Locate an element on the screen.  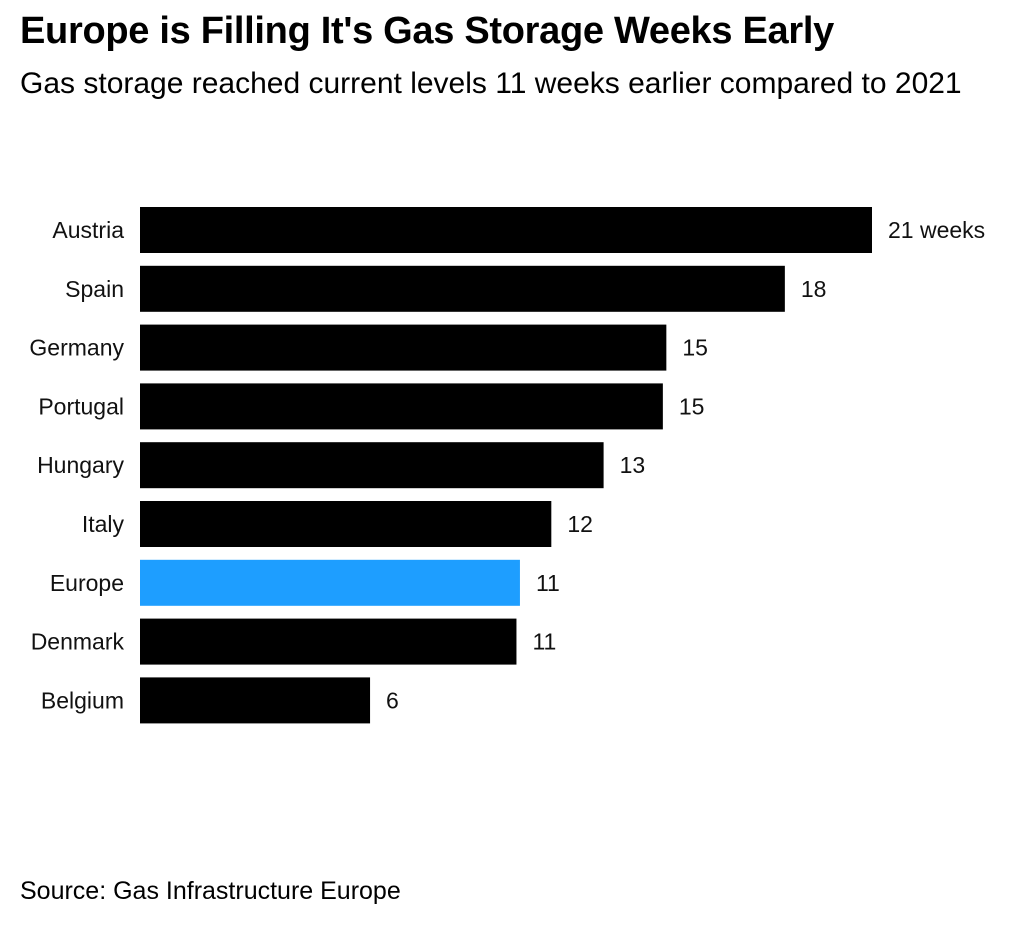
category-label: Denmark is located at coordinates (78, 642).